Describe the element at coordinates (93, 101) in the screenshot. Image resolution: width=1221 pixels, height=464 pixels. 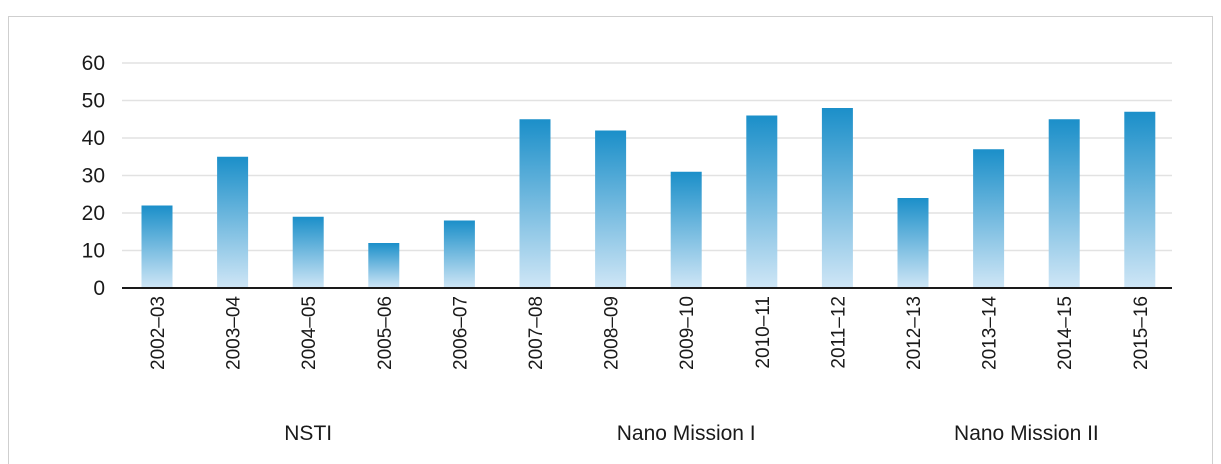
I see `y-tick-label: 50` at that location.